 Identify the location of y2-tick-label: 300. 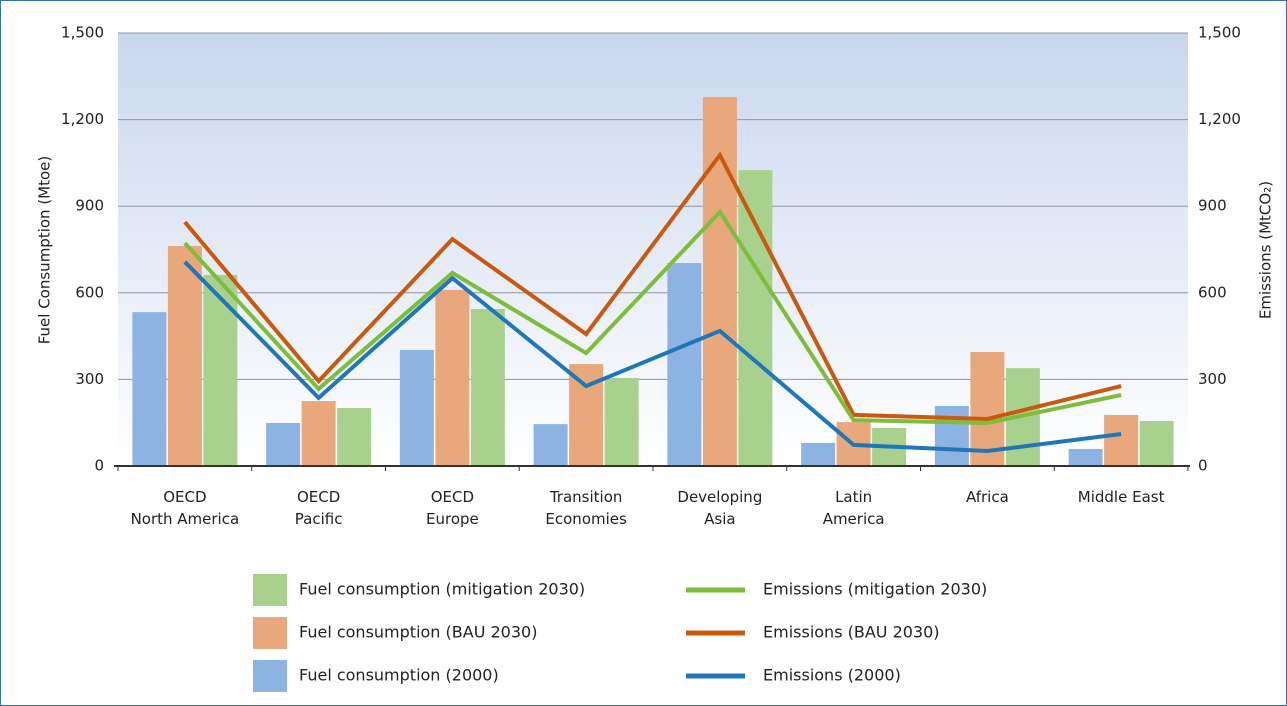
(1212, 379).